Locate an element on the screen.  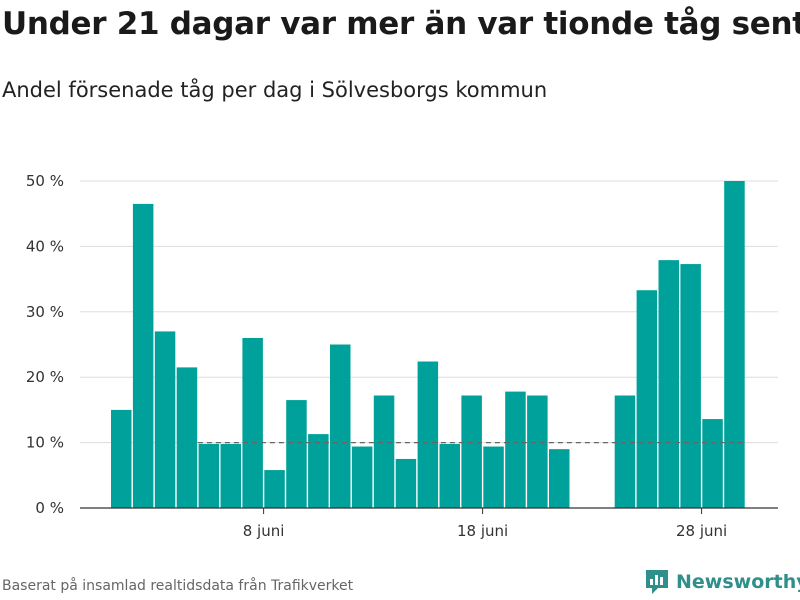
newsworthy-logo-icon is located at coordinates (657, 582).